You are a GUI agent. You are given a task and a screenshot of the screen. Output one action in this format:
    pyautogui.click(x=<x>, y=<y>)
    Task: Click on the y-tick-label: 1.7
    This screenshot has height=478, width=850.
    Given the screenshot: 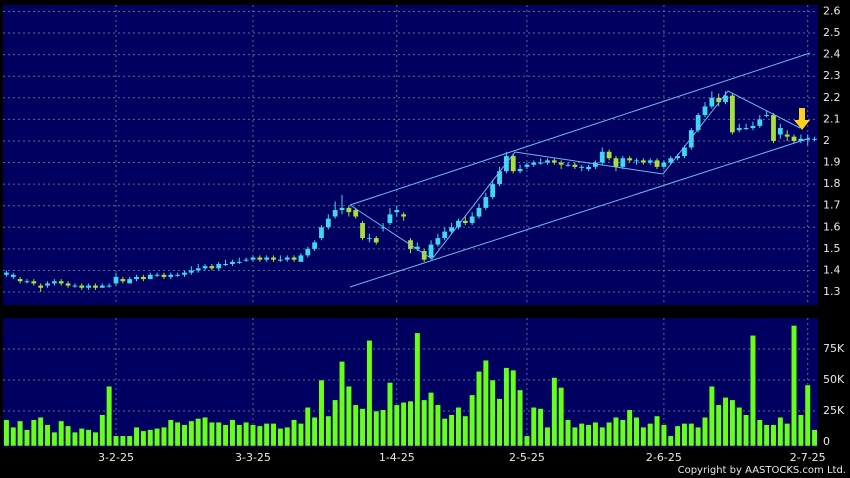 What is the action you would take?
    pyautogui.click(x=832, y=205)
    